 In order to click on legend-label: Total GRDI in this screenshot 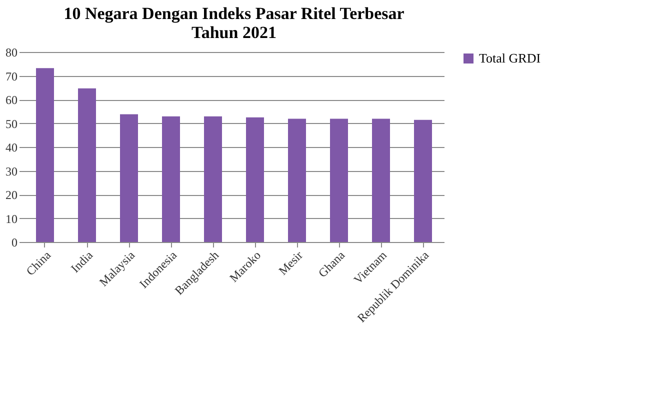, I will do `click(510, 58)`.